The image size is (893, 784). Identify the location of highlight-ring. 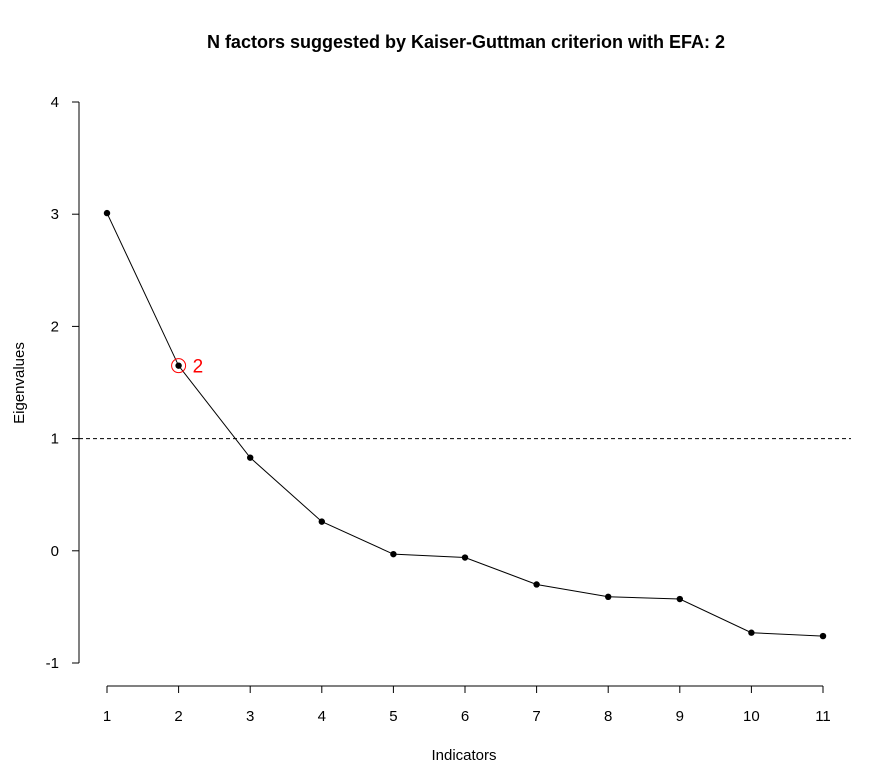
(179, 366).